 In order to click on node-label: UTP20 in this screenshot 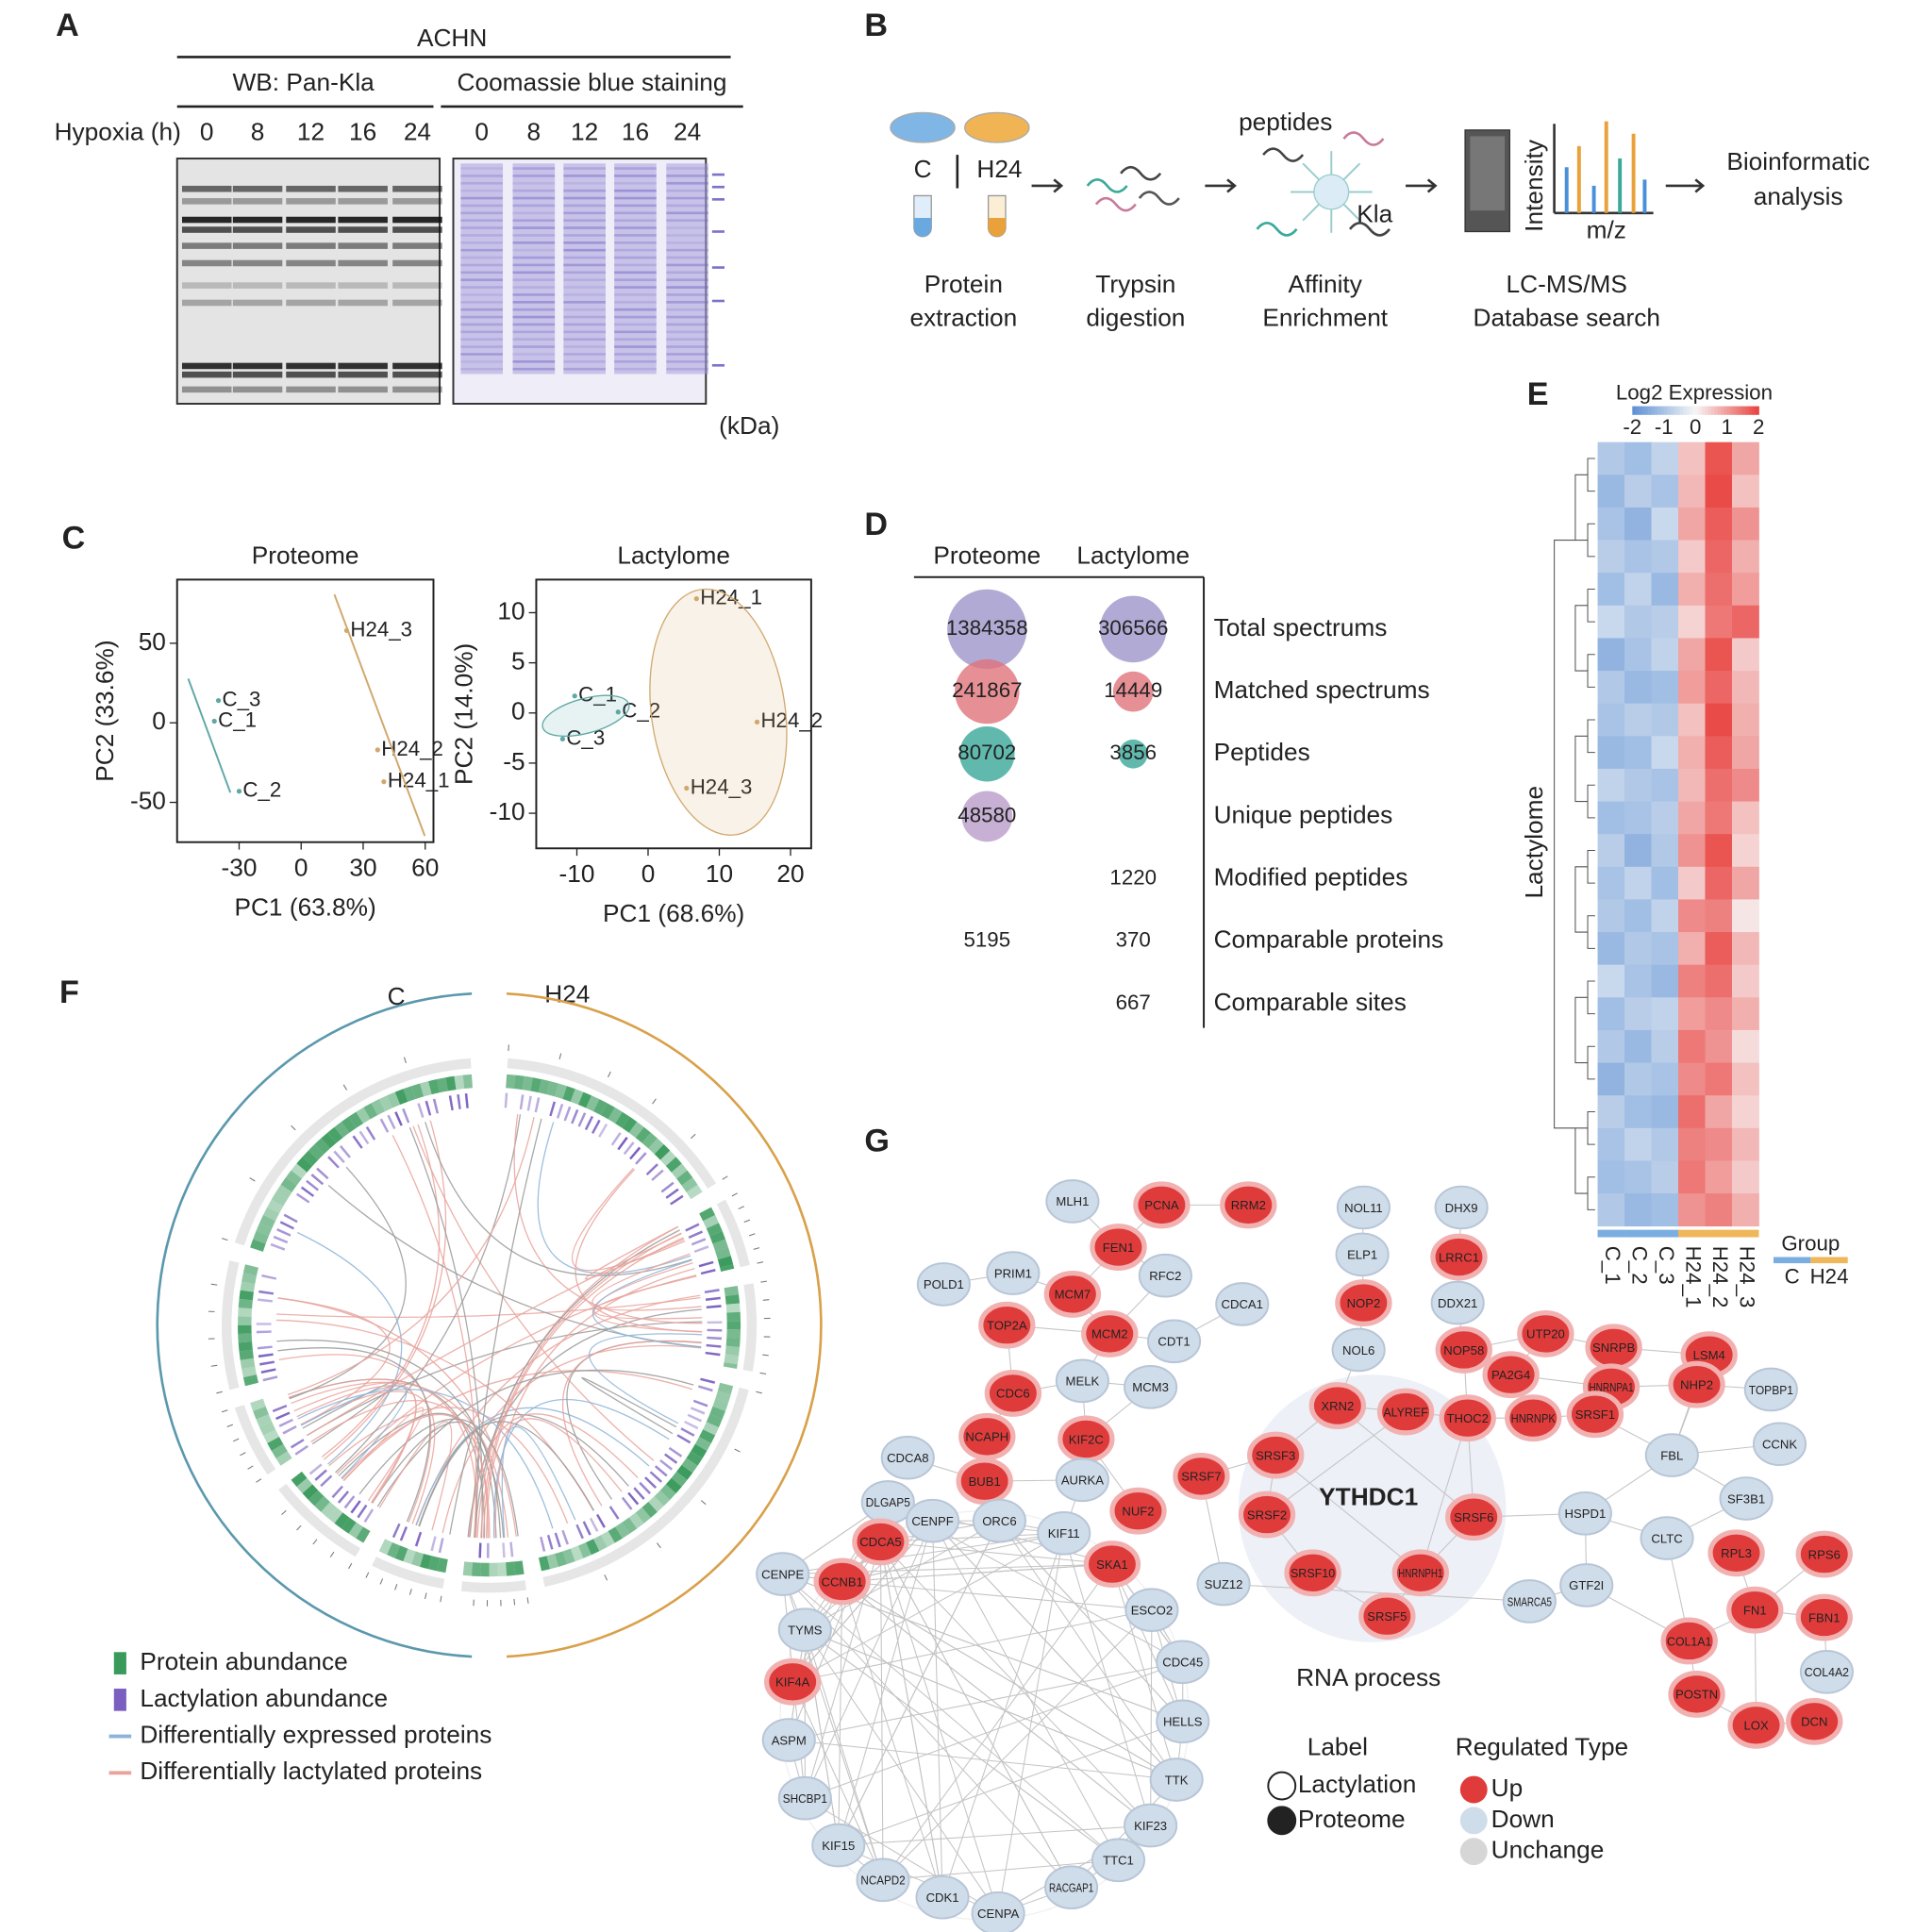, I will do `click(1545, 1334)`.